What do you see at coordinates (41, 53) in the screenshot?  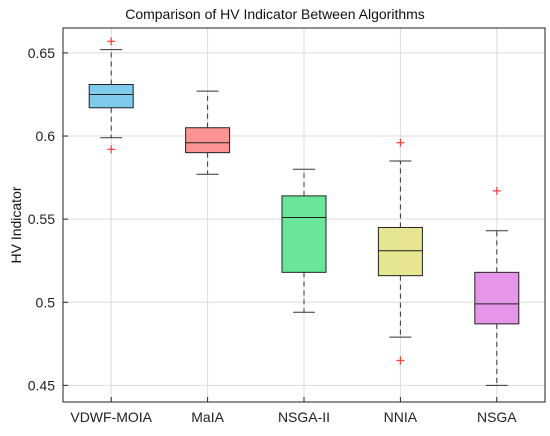 I see `y-tick-label: 0.65` at bounding box center [41, 53].